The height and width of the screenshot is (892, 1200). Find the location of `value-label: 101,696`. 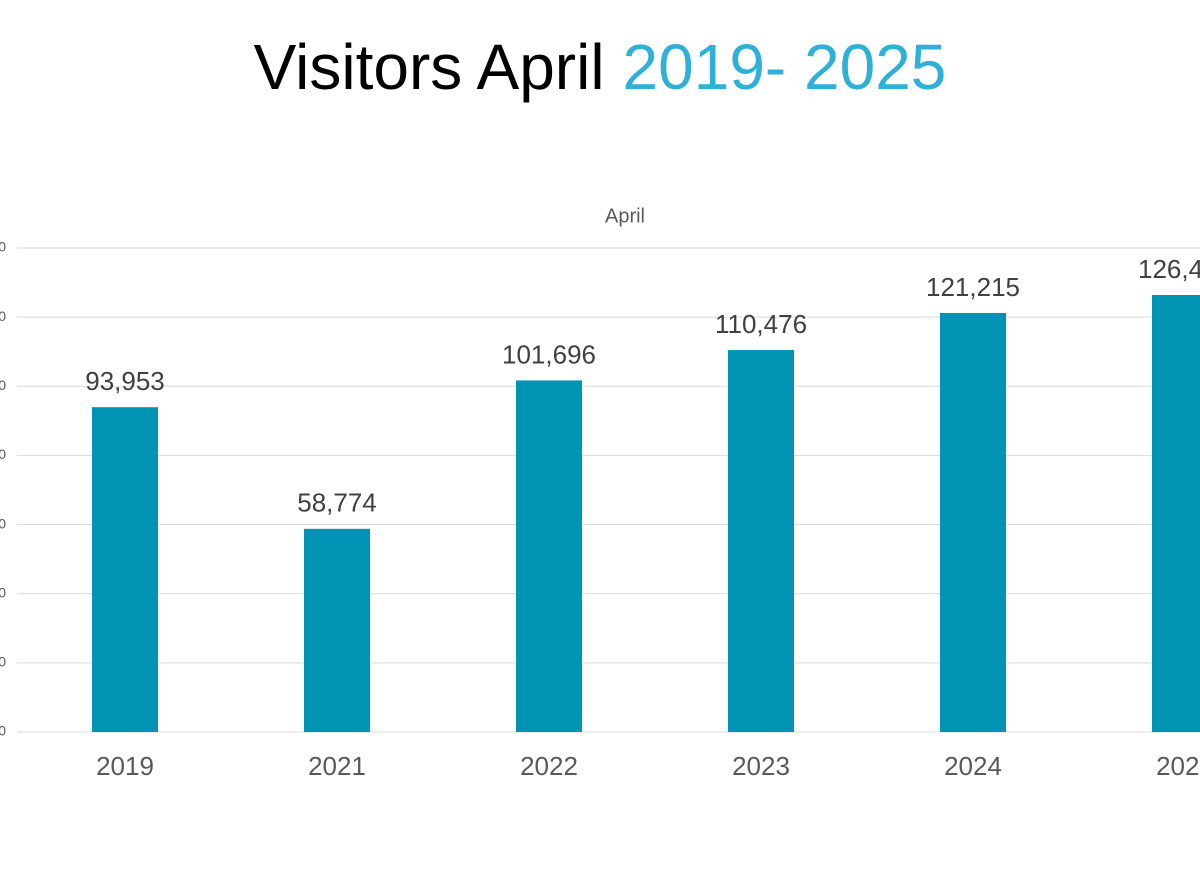

value-label: 101,696 is located at coordinates (549, 354).